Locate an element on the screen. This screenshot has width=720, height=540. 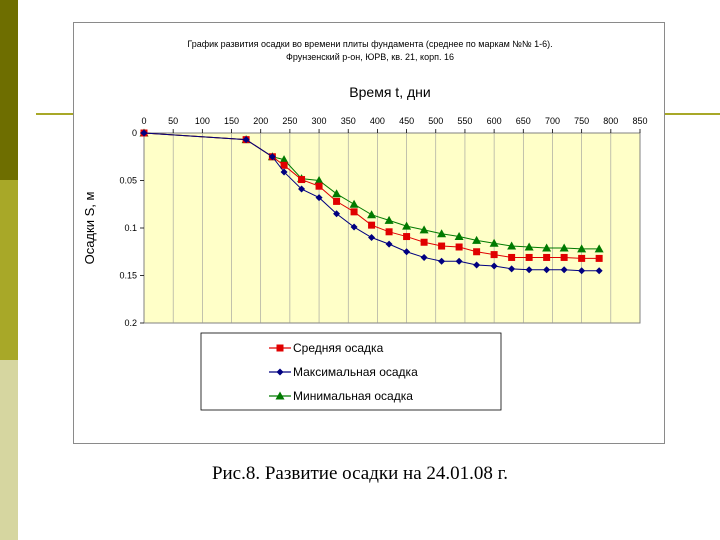
legend-marker-triangle is located at coordinates (280, 395).